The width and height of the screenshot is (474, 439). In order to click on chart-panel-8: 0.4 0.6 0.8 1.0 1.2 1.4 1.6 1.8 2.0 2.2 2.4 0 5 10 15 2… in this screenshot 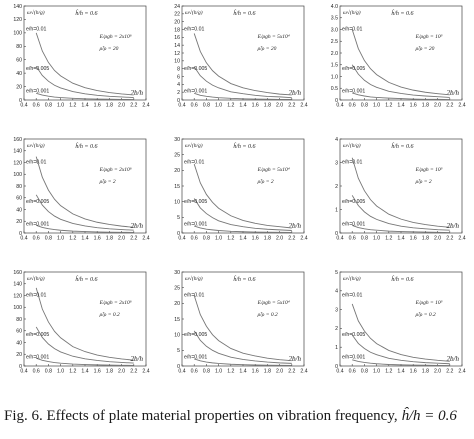, I will do `click(240, 322)`.